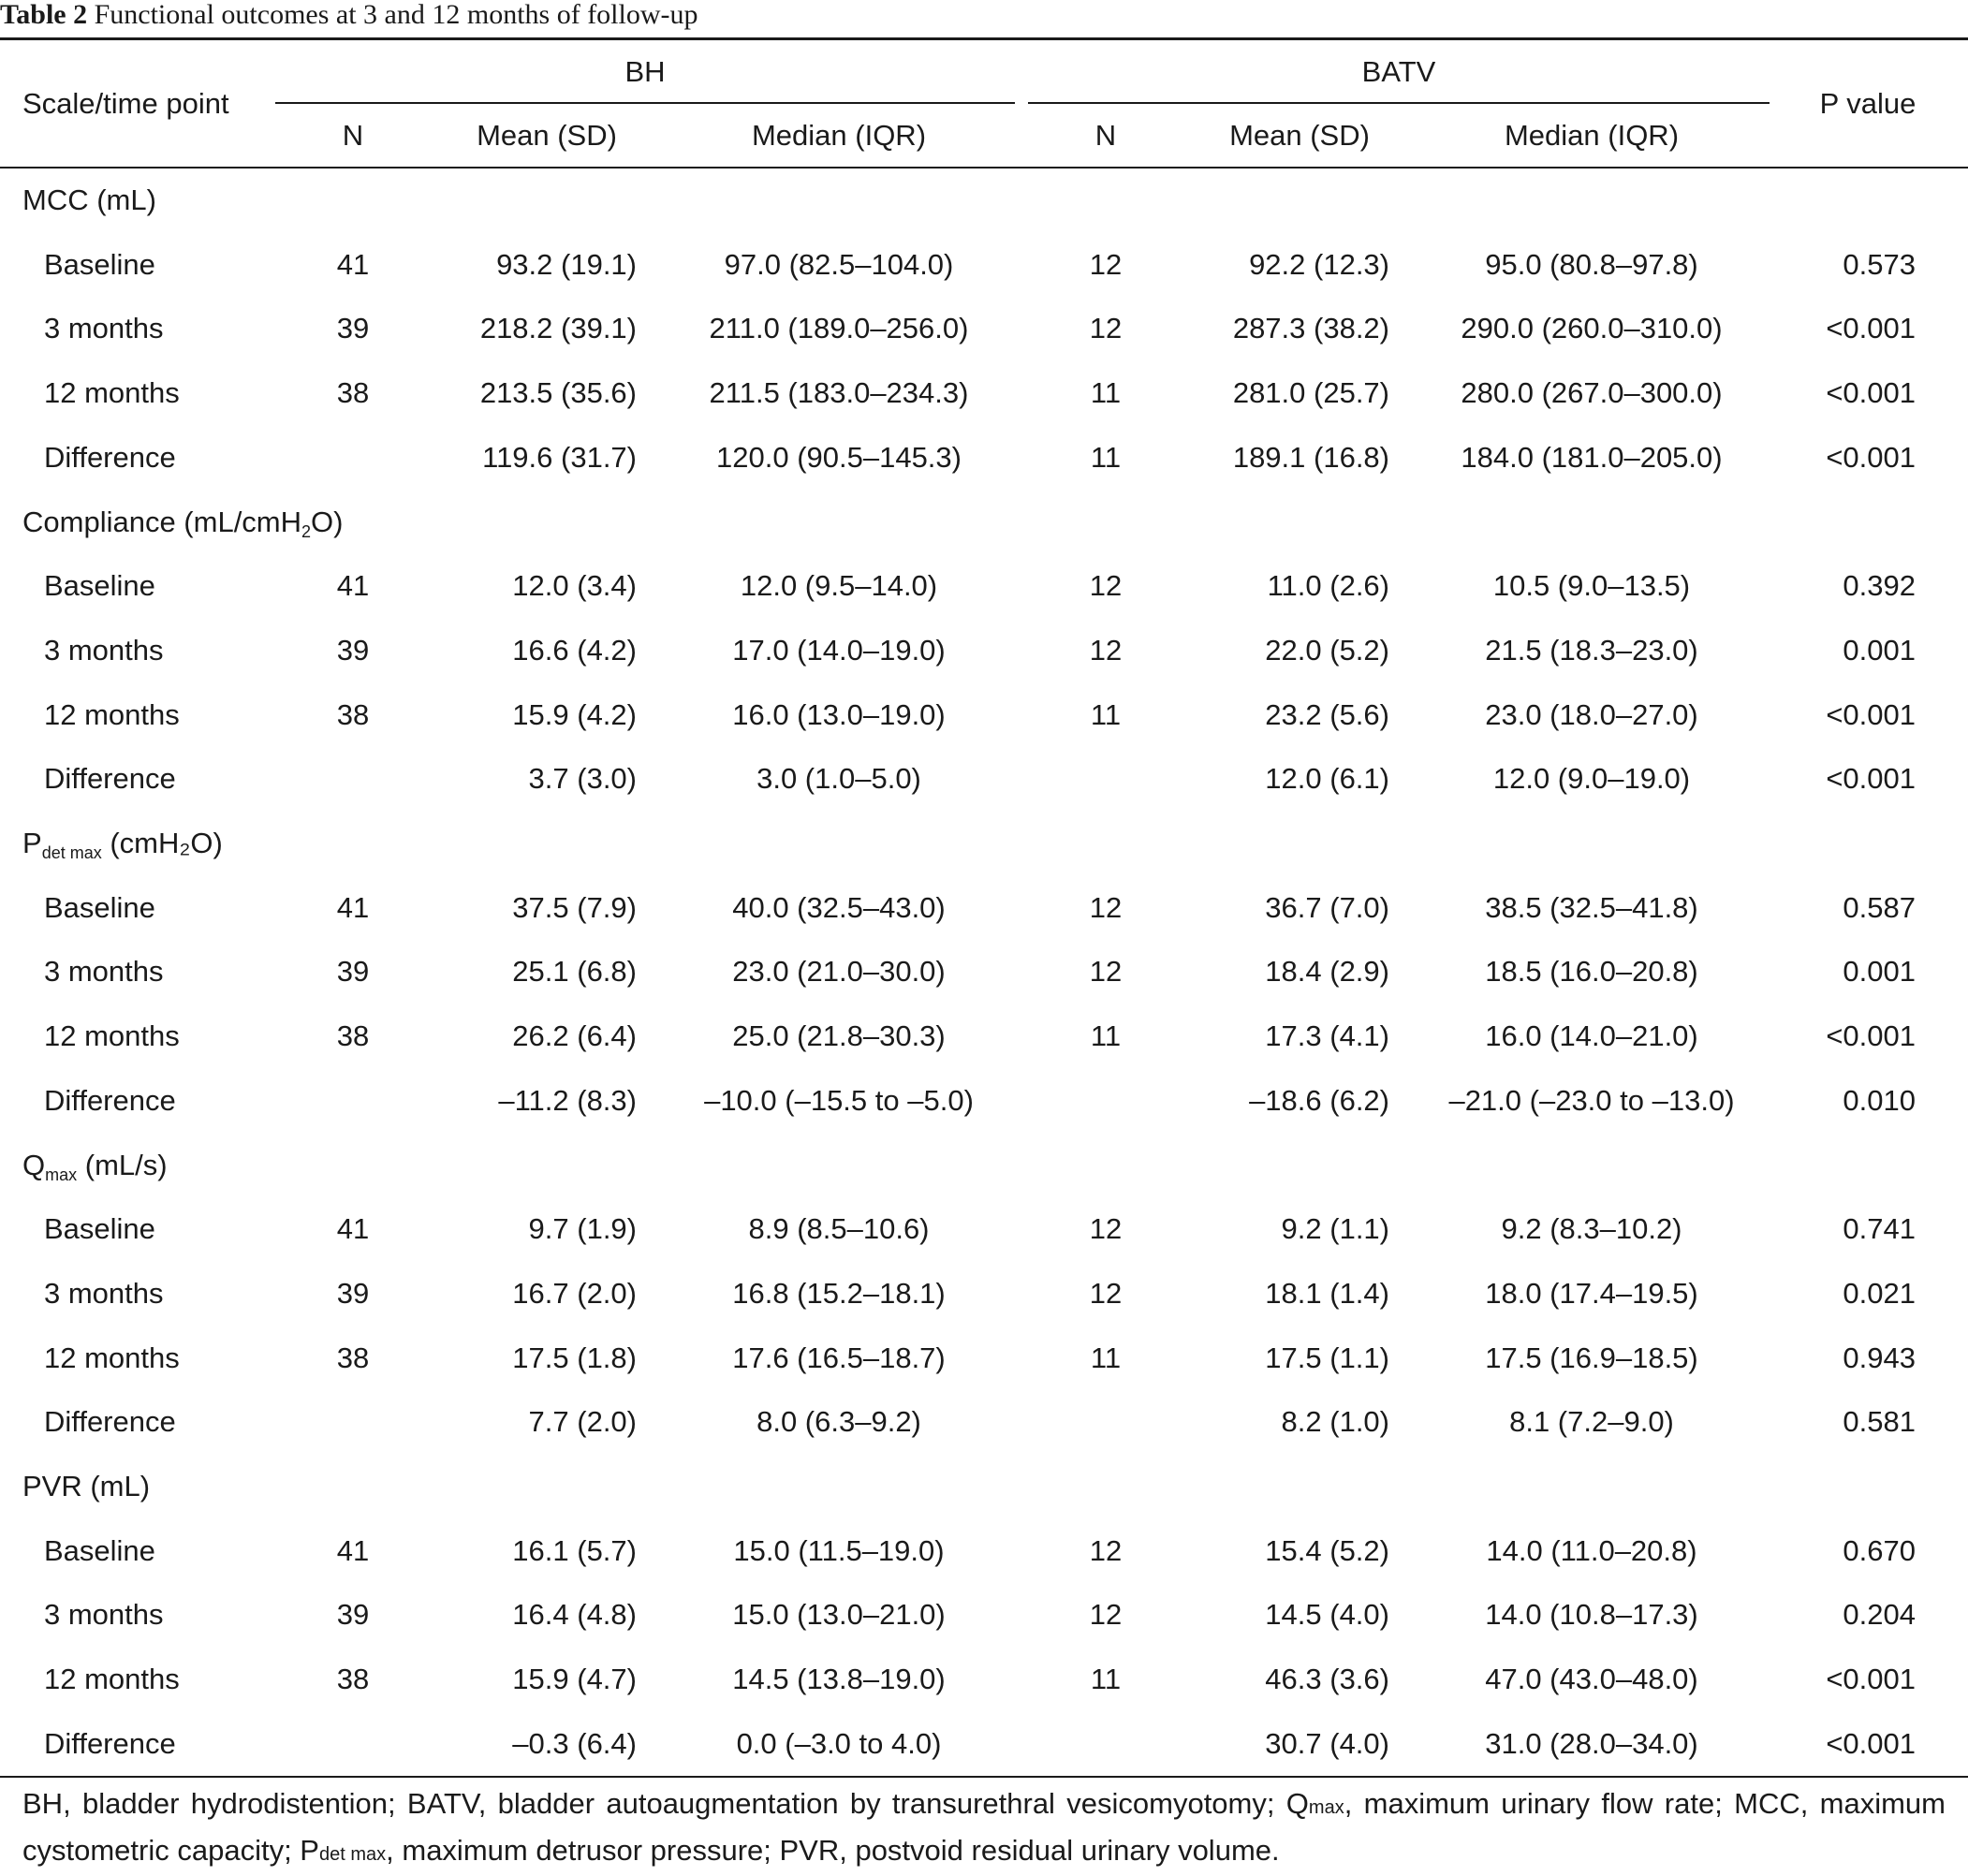 The width and height of the screenshot is (1968, 1876). I want to click on cell-bh-median: 15.0 (13.0–21.0), so click(839, 1614).